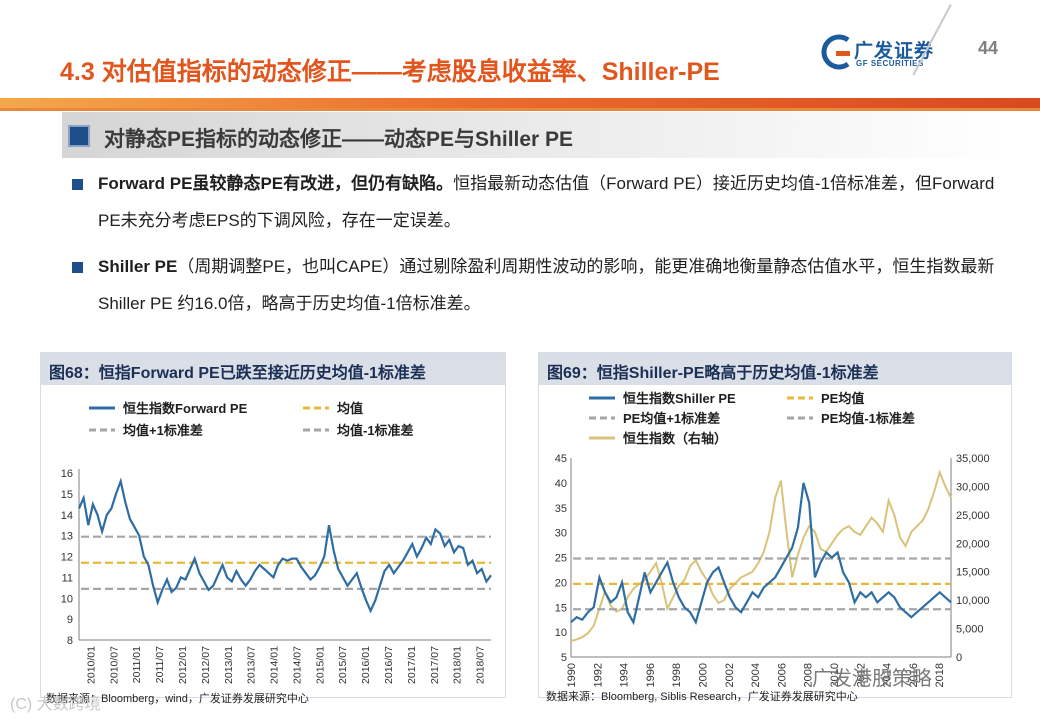  Describe the element at coordinates (988, 48) in the screenshot. I see `page-number: 44` at that location.